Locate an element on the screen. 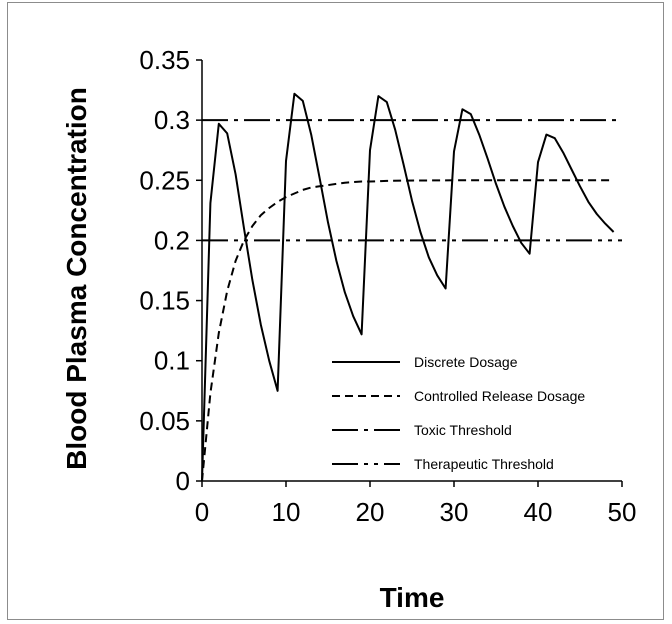 The image size is (672, 624). y-axis-title: Blood Plasma Concentration is located at coordinates (76, 278).